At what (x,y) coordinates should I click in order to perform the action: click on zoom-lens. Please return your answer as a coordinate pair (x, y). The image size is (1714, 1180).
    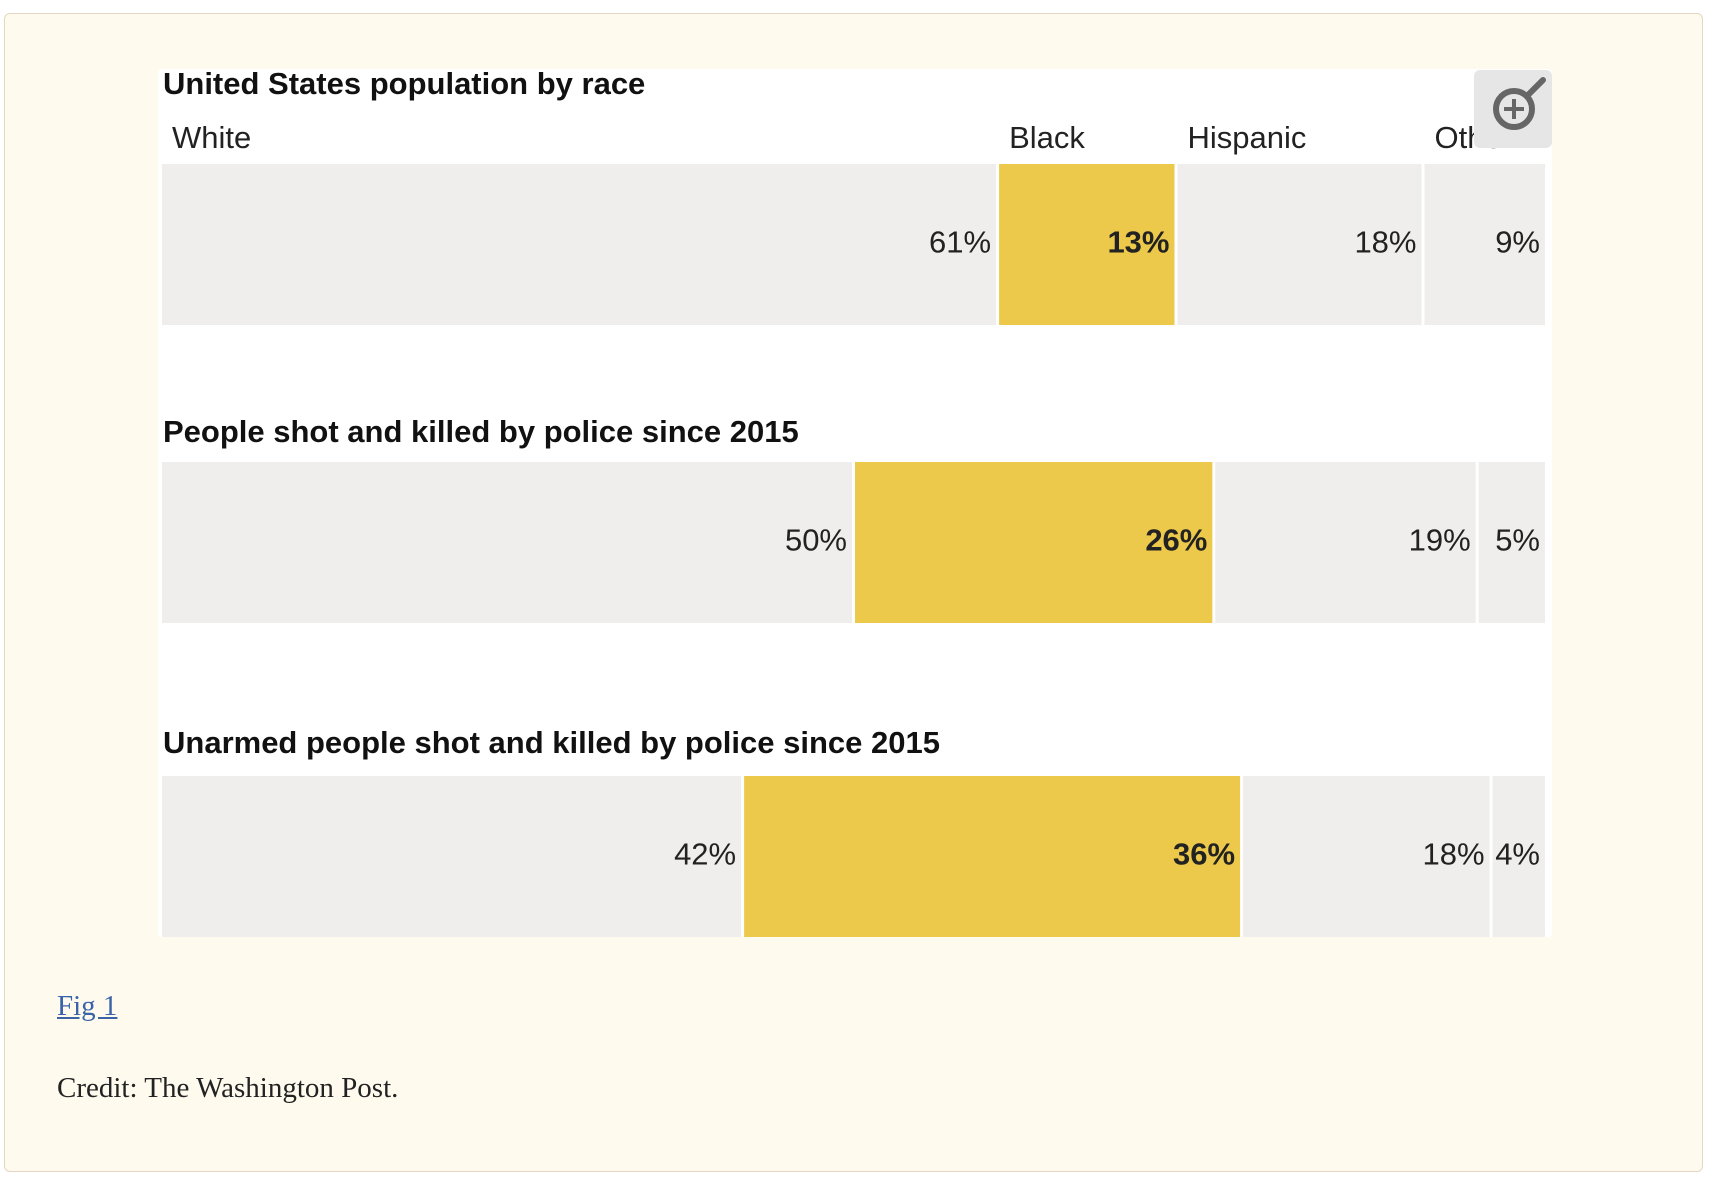
    Looking at the image, I should click on (1514, 109).